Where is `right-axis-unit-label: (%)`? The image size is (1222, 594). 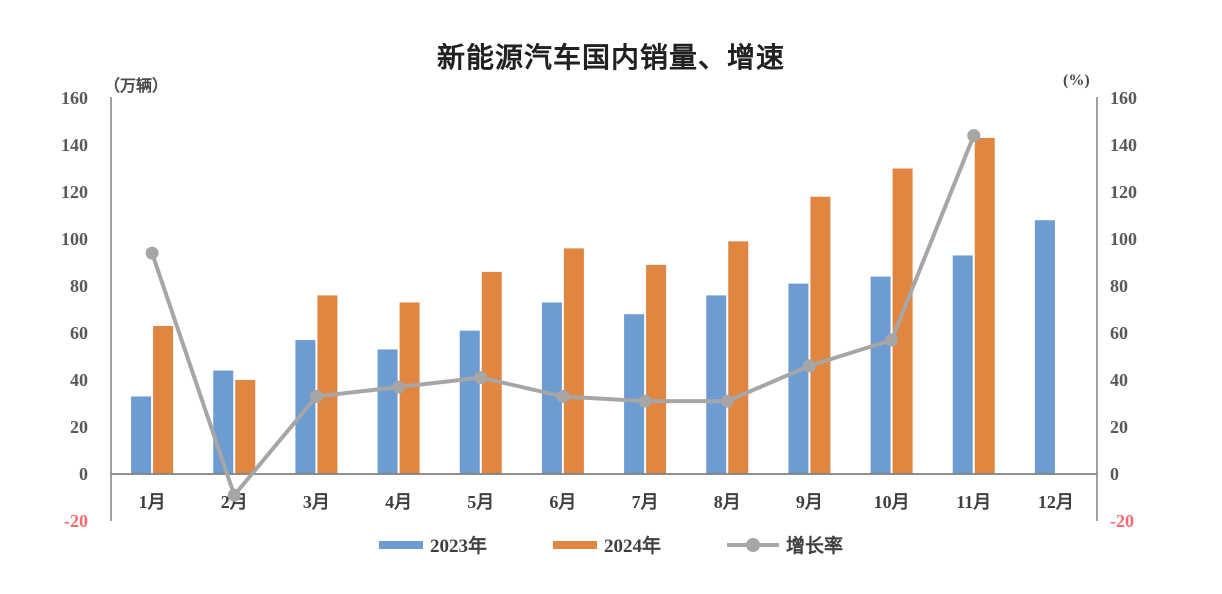
right-axis-unit-label: (%) is located at coordinates (1076, 80).